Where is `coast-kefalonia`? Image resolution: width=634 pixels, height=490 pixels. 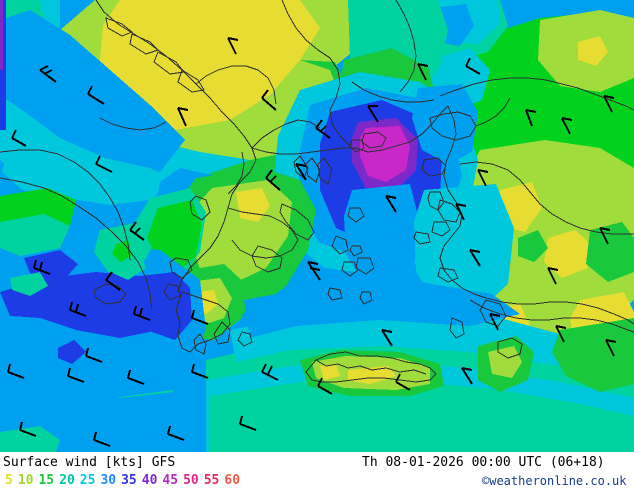
coast-kefalonia is located at coordinates (181, 268).